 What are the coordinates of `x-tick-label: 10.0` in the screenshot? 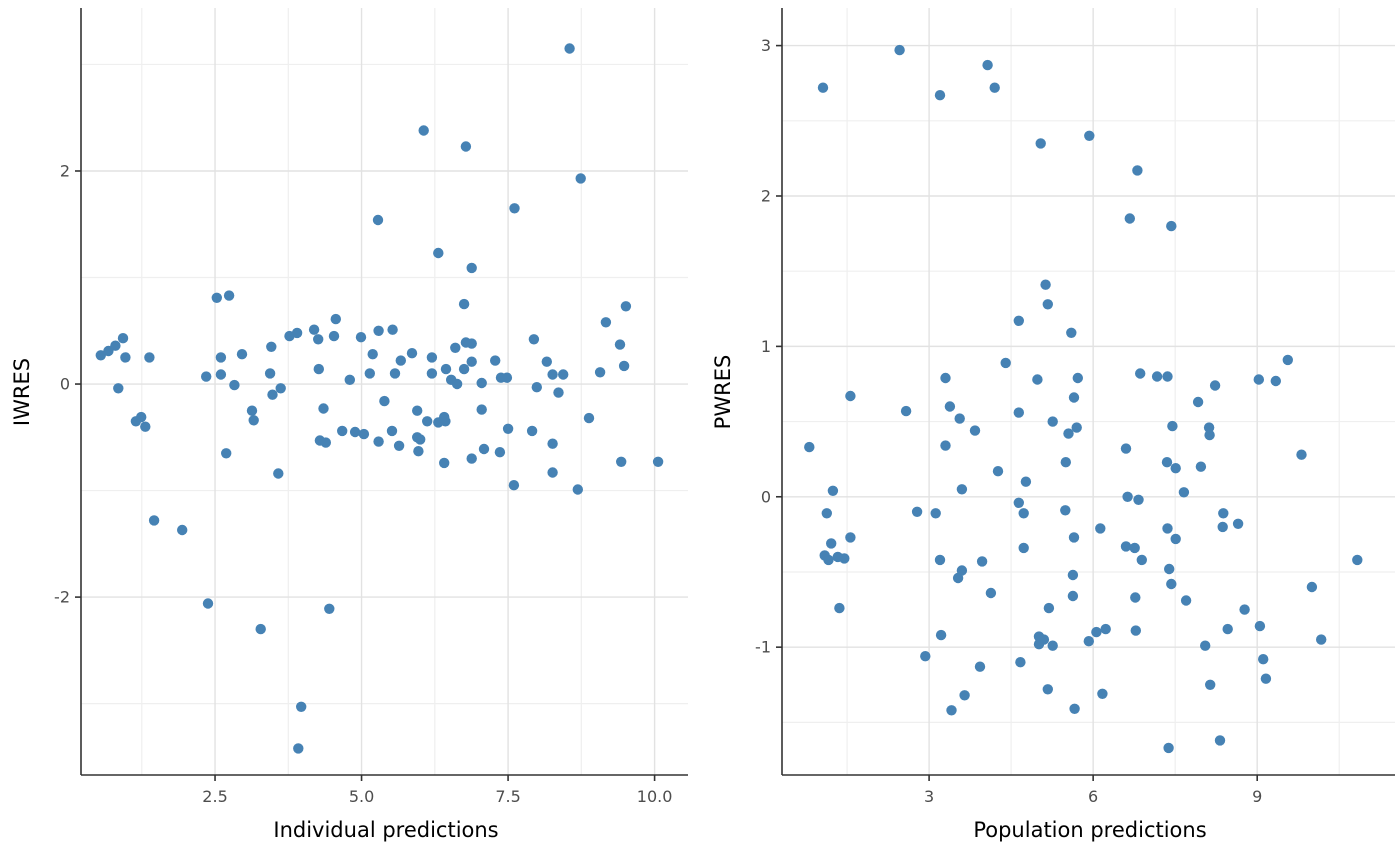 It's located at (655, 796).